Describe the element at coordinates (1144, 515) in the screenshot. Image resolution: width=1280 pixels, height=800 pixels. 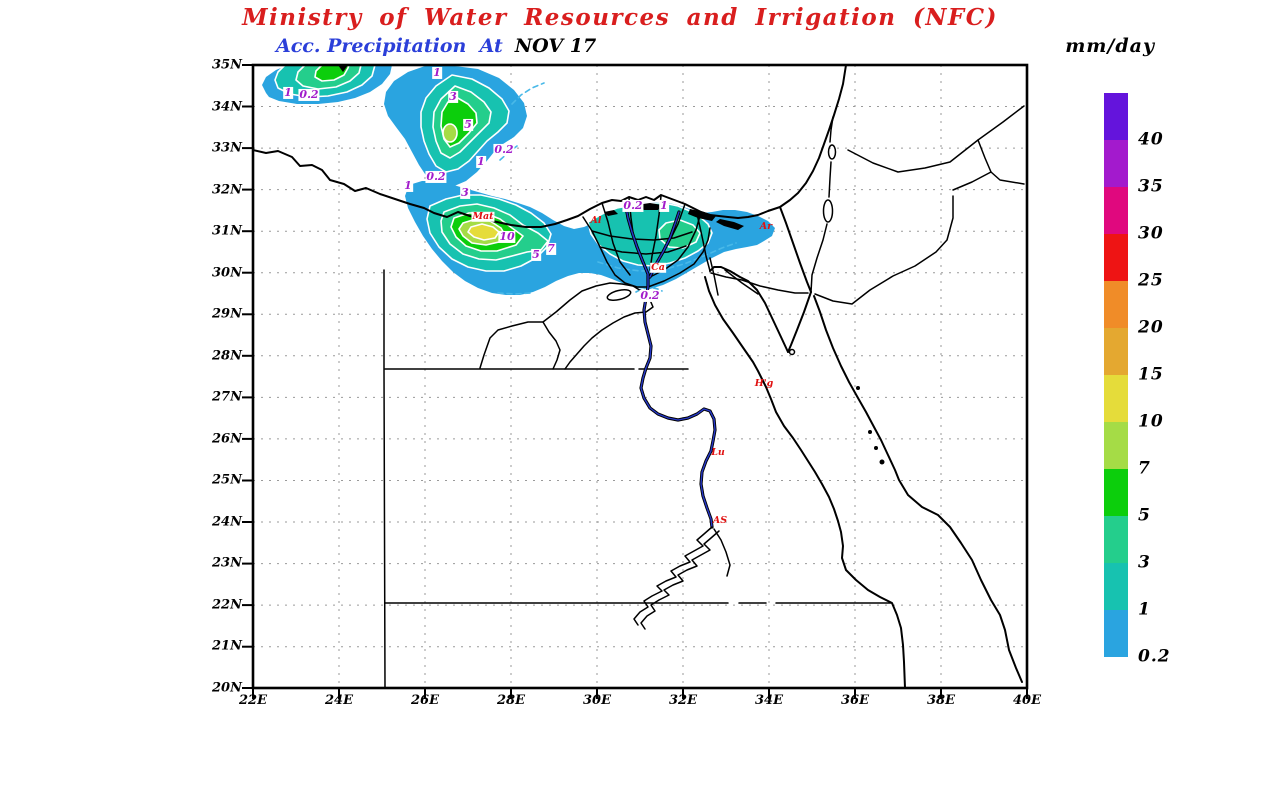
I see `legend-value-label: 5` at that location.